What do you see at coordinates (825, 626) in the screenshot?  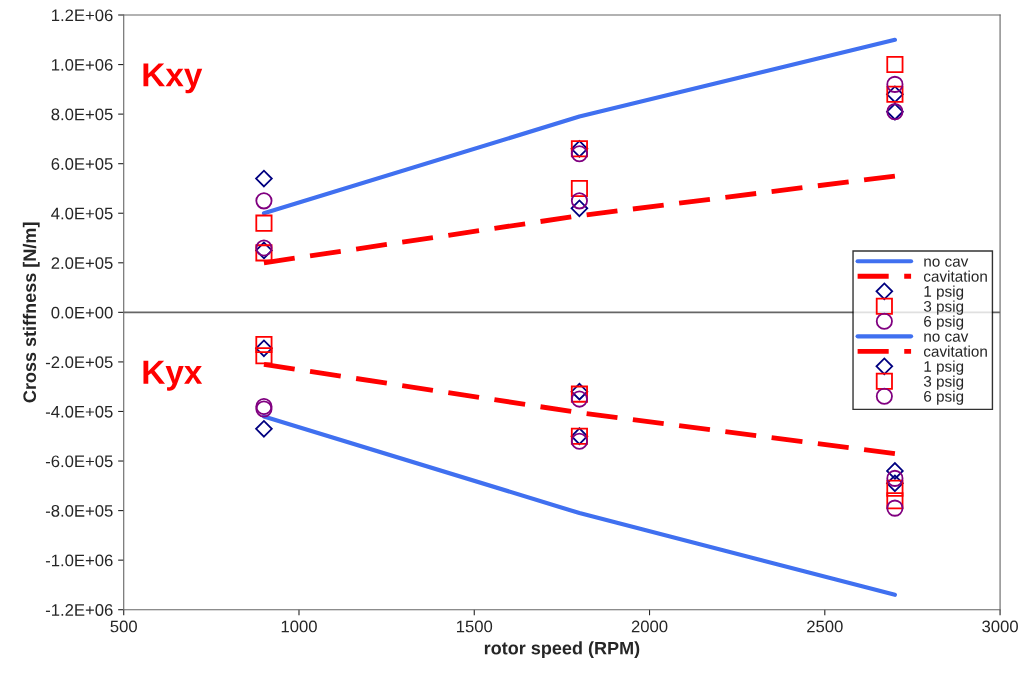 I see `x-tick-label: 2500` at bounding box center [825, 626].